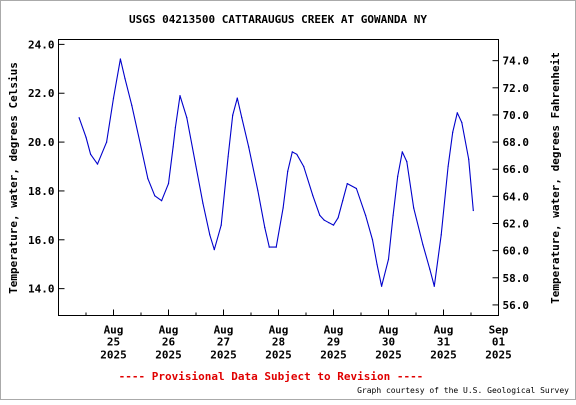 This screenshot has height=405, width=576. Describe the element at coordinates (278, 342) in the screenshot. I see `x-tick-day: 28` at that location.